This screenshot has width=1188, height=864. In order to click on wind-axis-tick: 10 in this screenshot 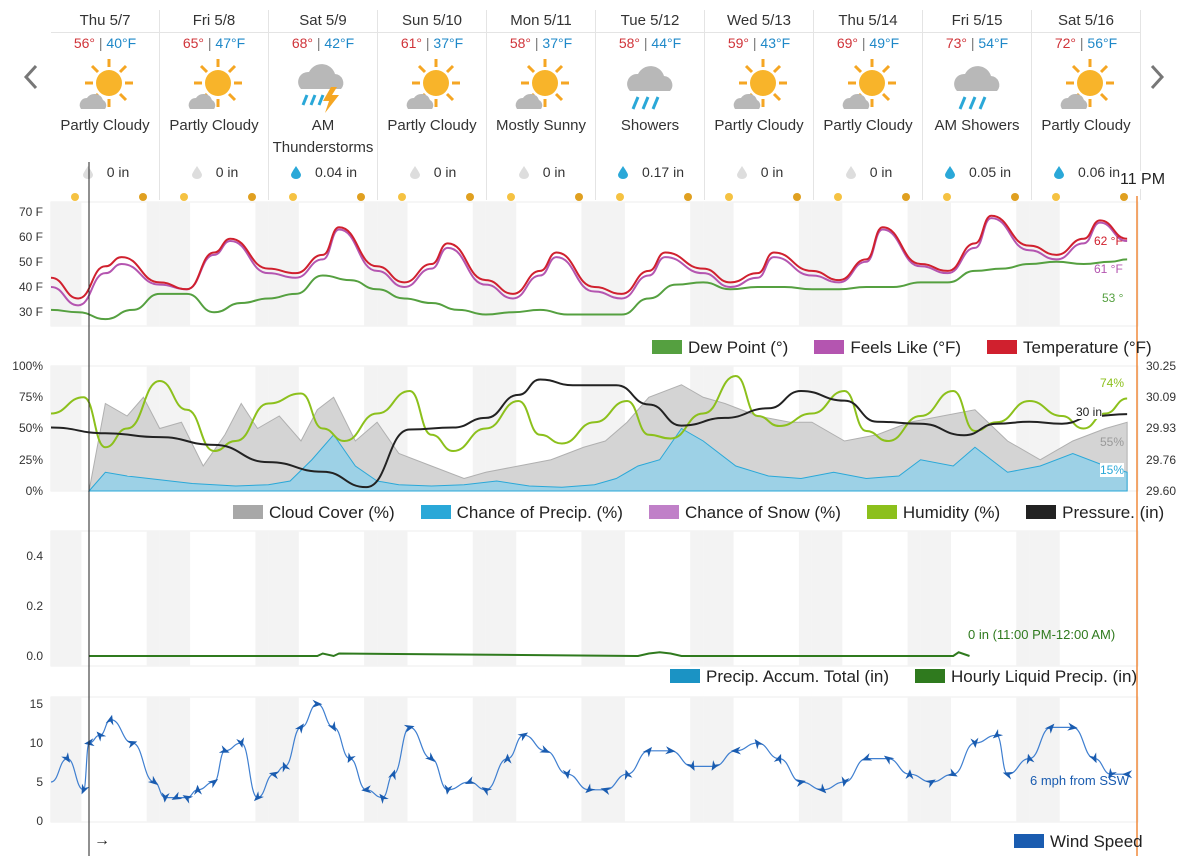, I will do `click(37, 743)`.